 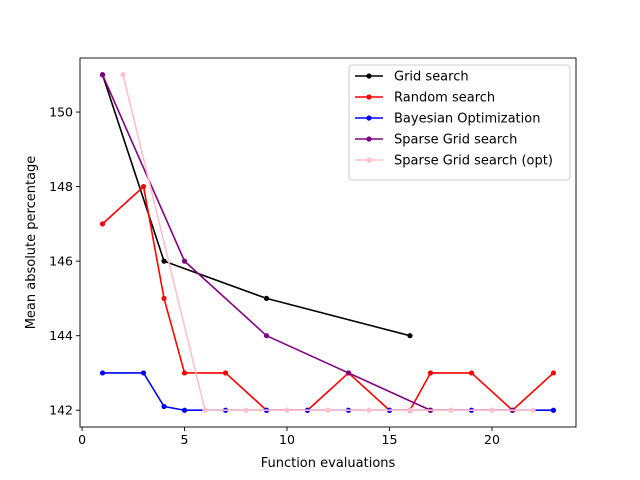 I want to click on legend-entry: Grid search, so click(x=412, y=77).